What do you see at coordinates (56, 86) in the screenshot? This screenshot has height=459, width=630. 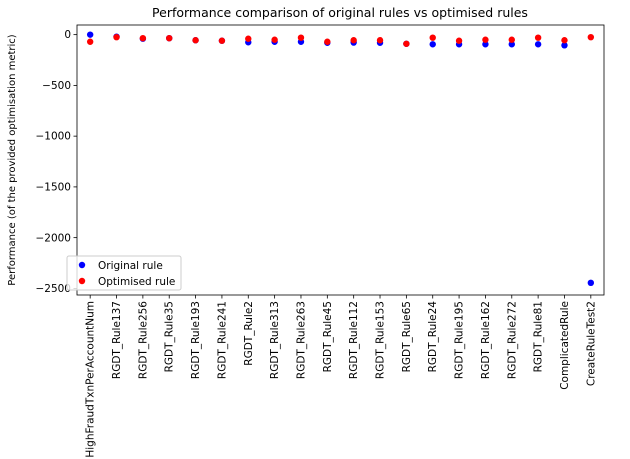 I see `y-tick-label: −500` at bounding box center [56, 86].